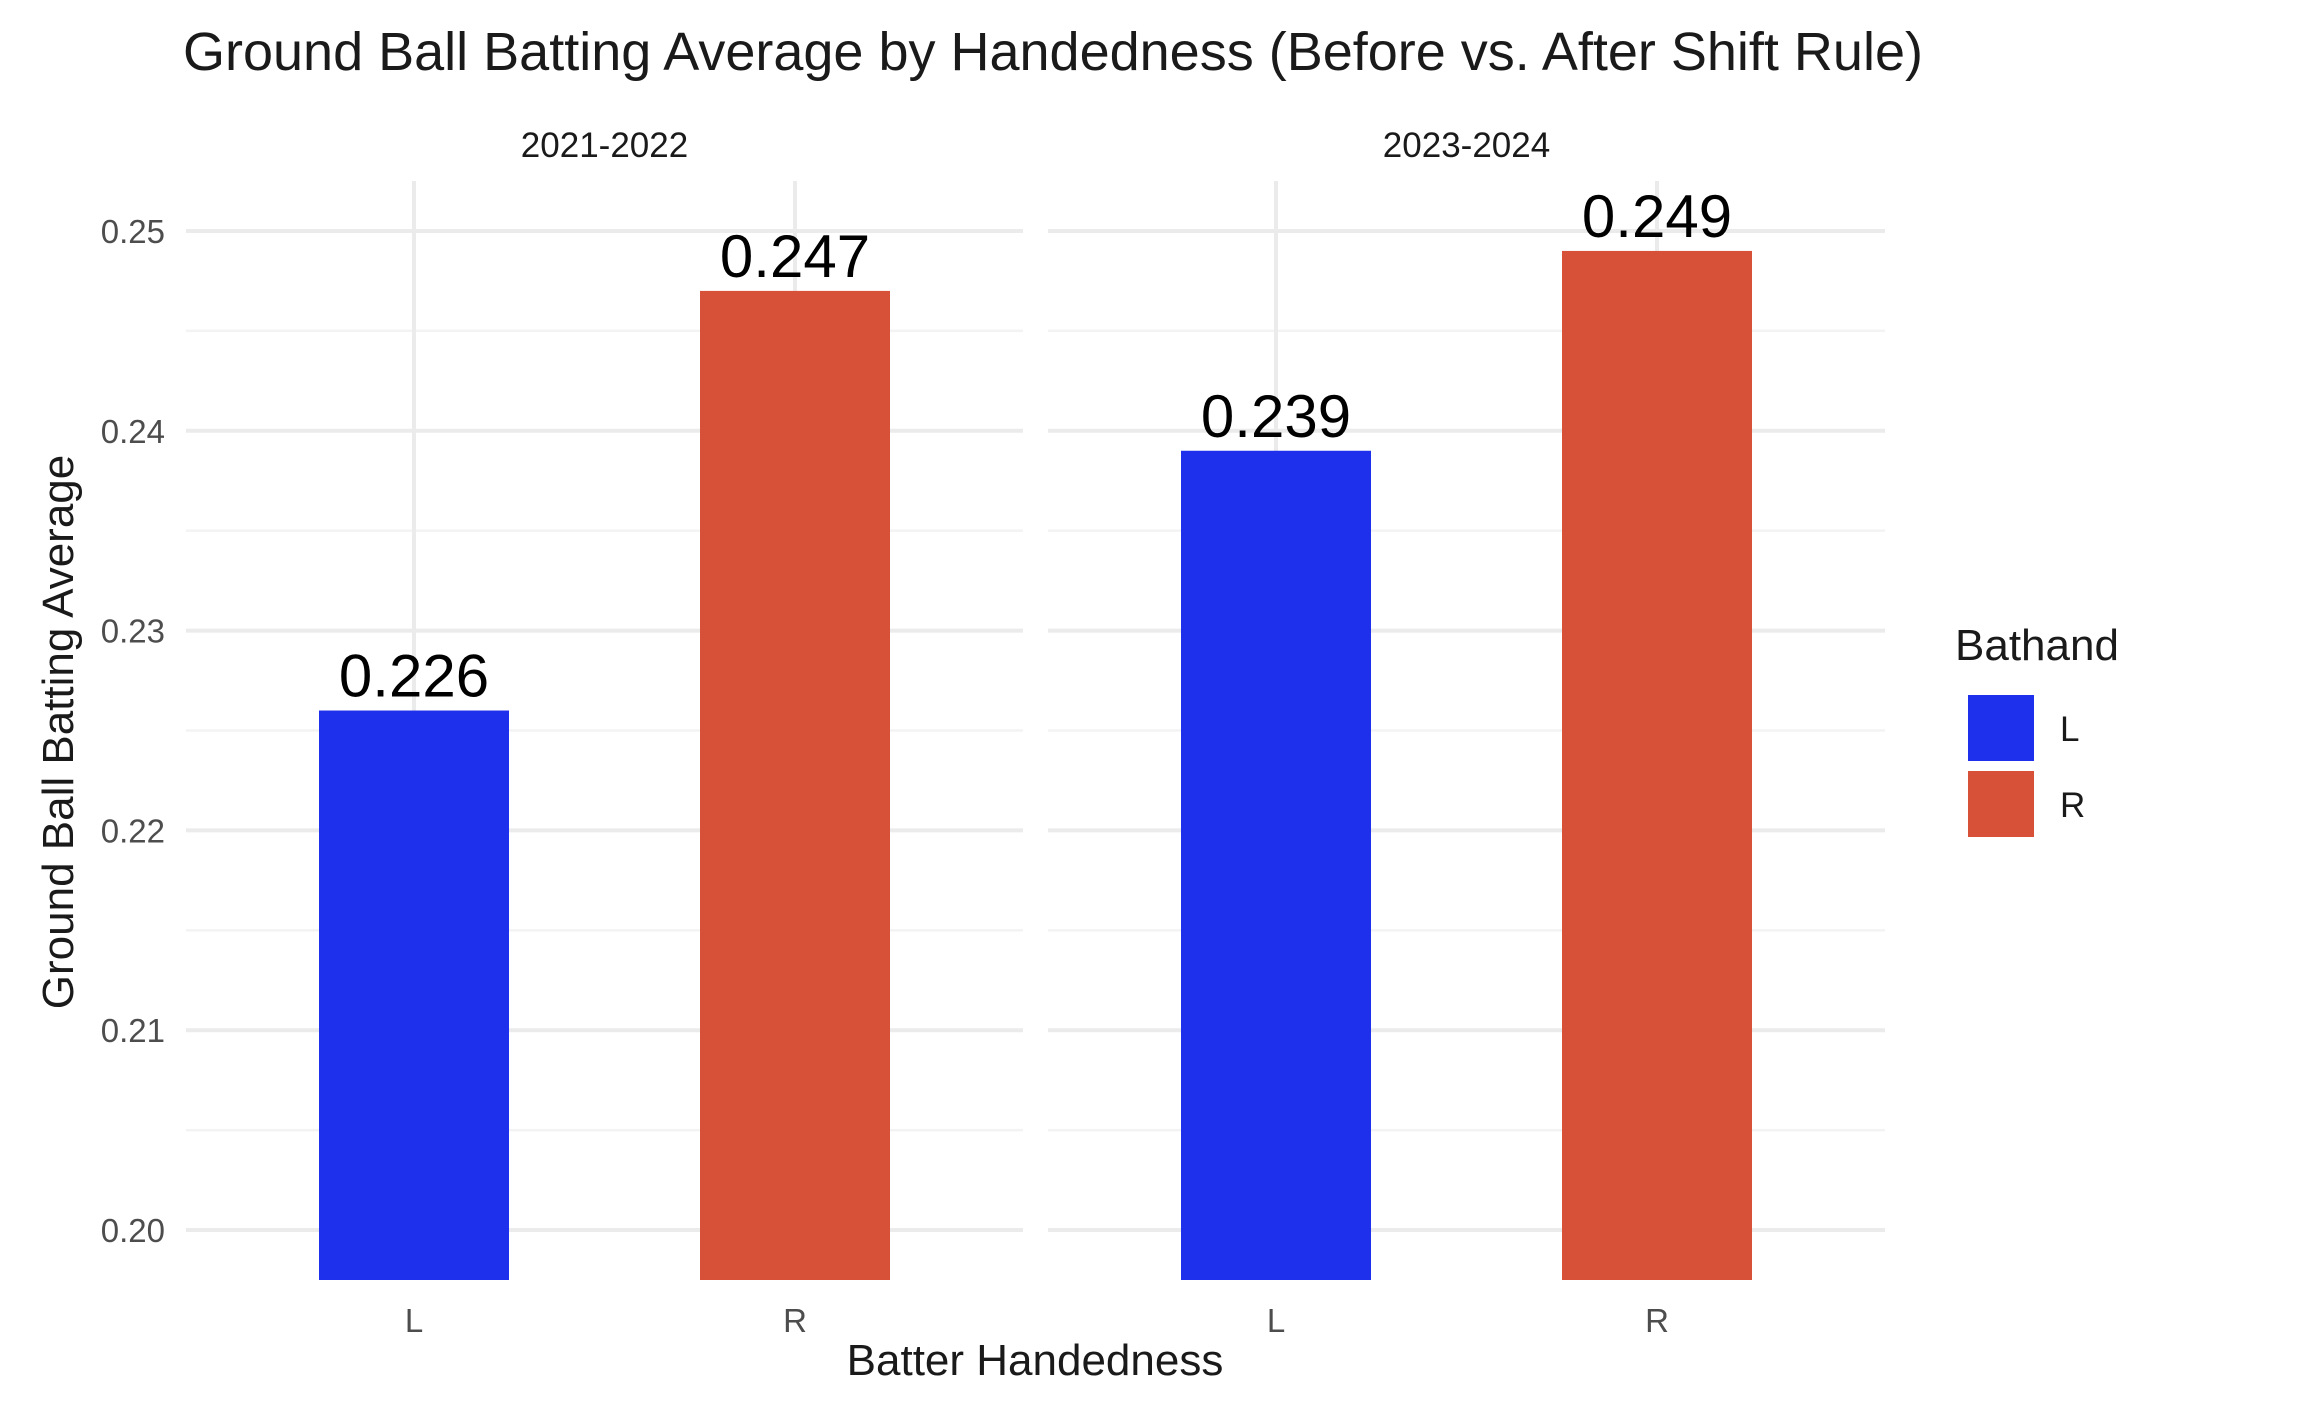  I want to click on y-axis-title: Ground Ball Batting Average, so click(58, 732).